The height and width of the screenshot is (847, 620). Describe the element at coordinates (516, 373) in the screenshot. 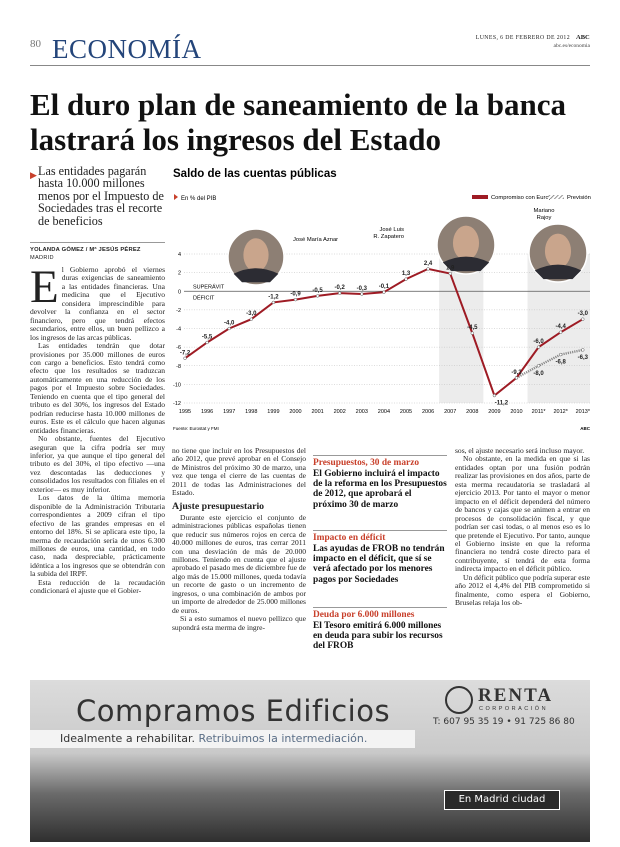

I see `value-label: -9,3` at that location.